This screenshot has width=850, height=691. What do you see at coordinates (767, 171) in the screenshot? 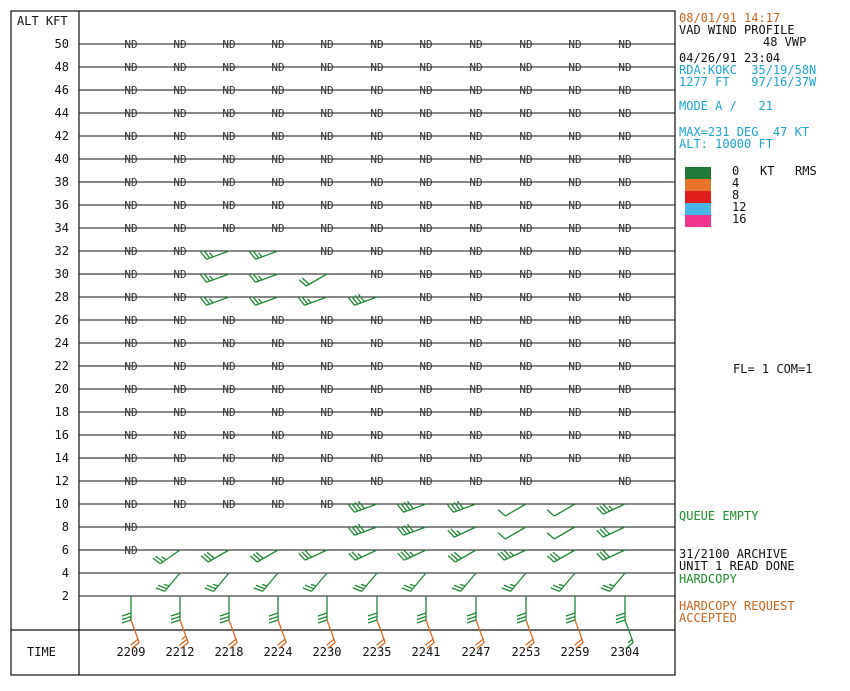
I see `legend-header-kt: KT` at bounding box center [767, 171].